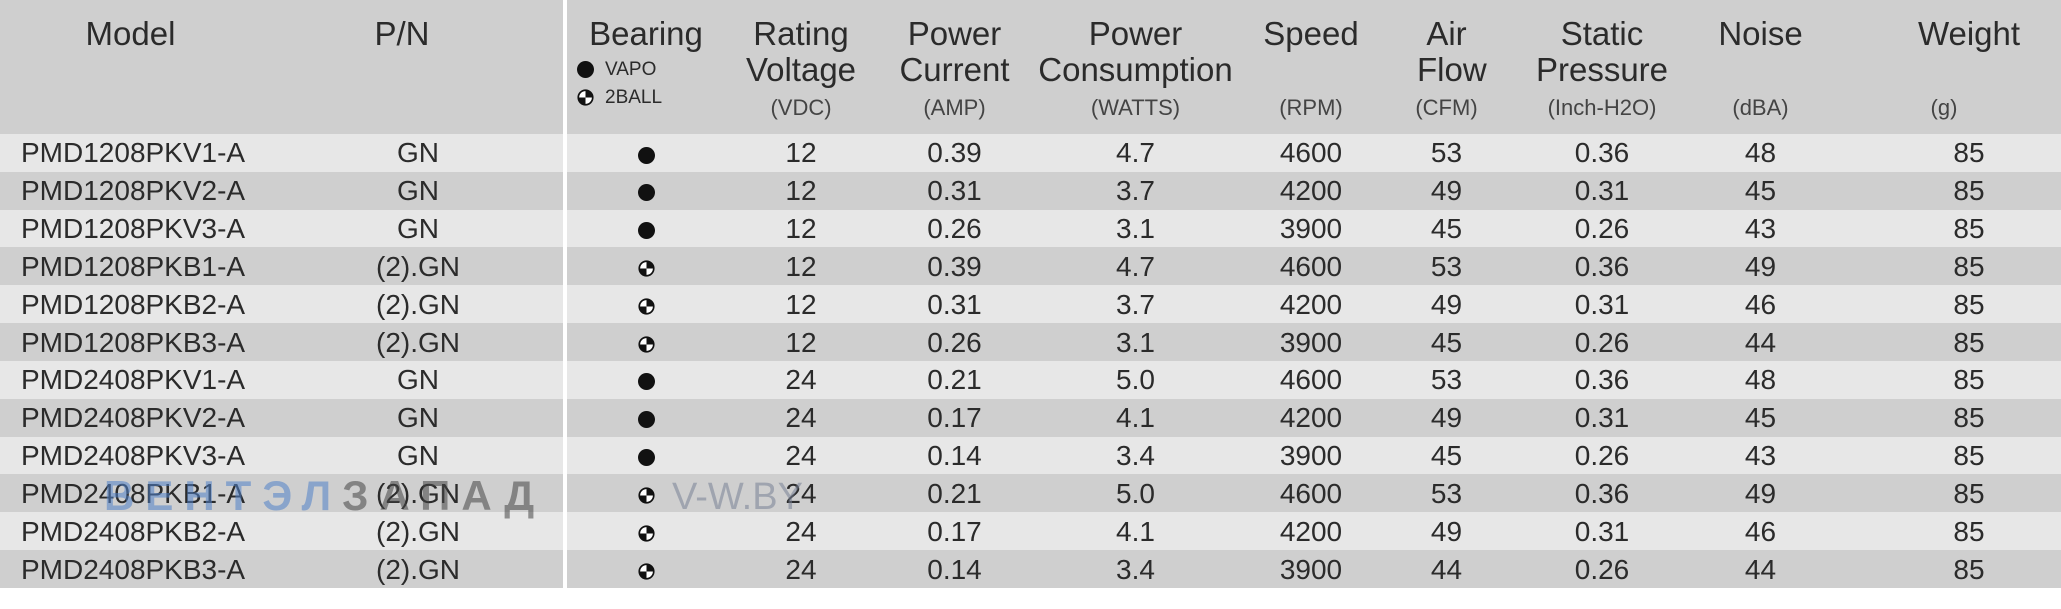 The image size is (2061, 609). Describe the element at coordinates (150, 531) in the screenshot. I see `cell-model: PMD2408PKB2-A` at that location.